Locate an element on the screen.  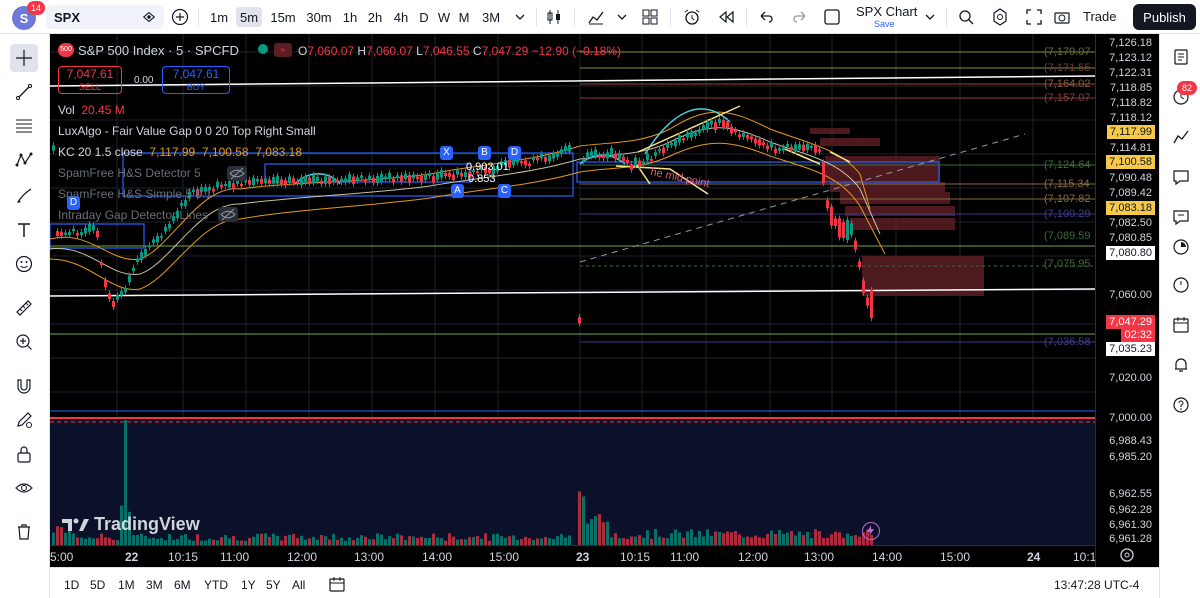
range-1d: 1D is located at coordinates (72, 585).